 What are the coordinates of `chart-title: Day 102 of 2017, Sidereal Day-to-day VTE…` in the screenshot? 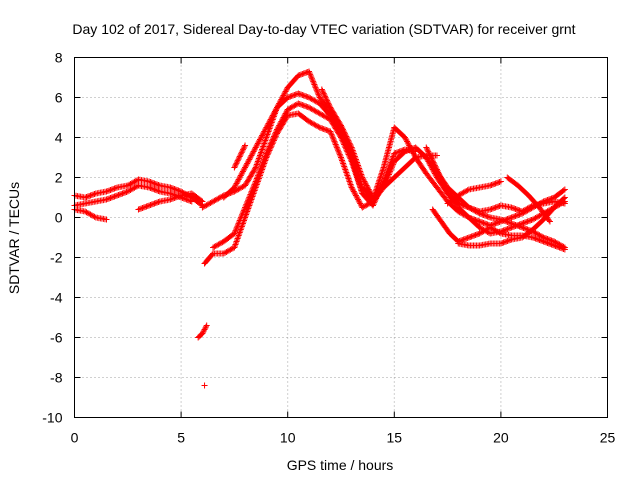 It's located at (323, 29).